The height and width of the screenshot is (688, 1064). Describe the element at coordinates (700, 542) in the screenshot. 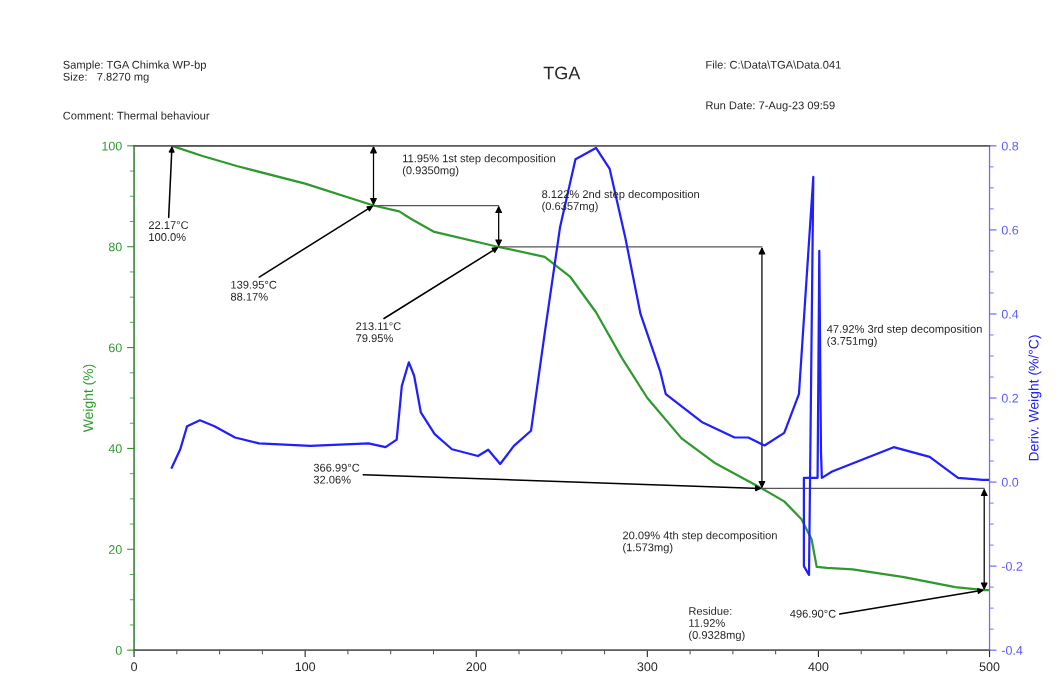

I see `annotation: 20.09% 4th step decomposition (1.573mg)` at that location.